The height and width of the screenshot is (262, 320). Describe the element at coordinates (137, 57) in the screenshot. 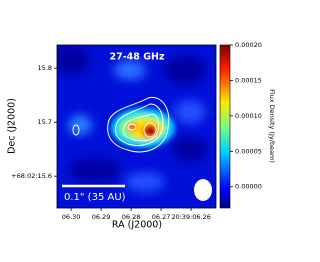

I see `chart-title: 27-48 GHz` at that location.